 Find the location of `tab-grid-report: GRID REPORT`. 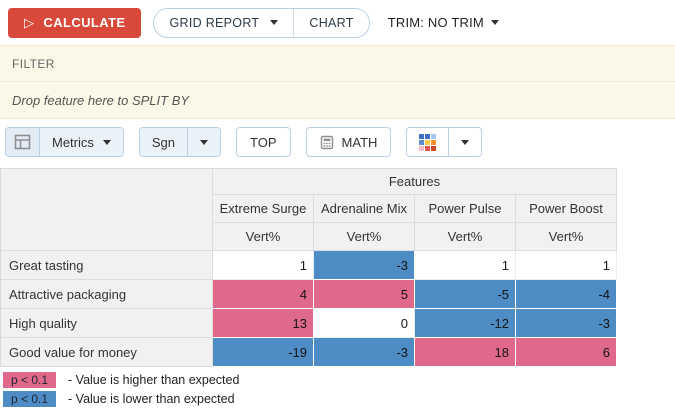

tab-grid-report: GRID REPORT is located at coordinates (224, 22).